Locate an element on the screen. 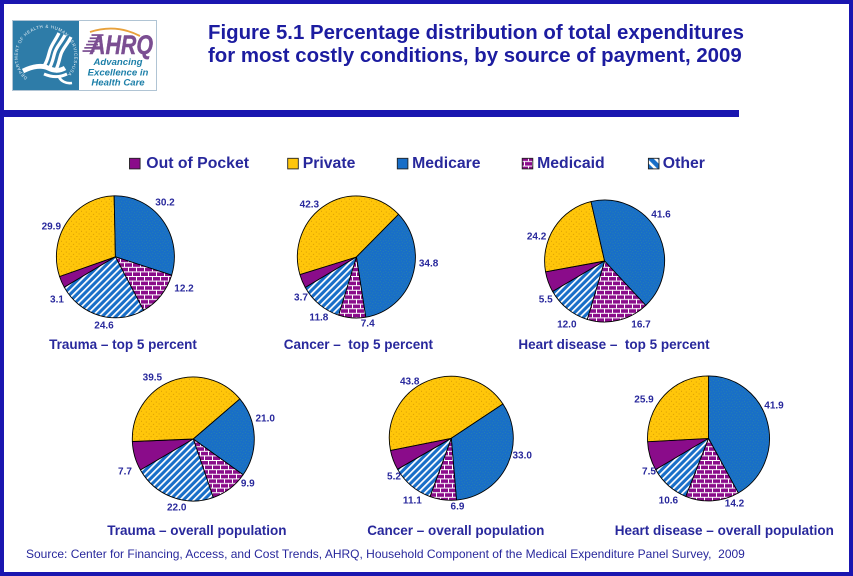 This screenshot has width=853, height=576. svg-text: Advancing is located at coordinates (117, 62).